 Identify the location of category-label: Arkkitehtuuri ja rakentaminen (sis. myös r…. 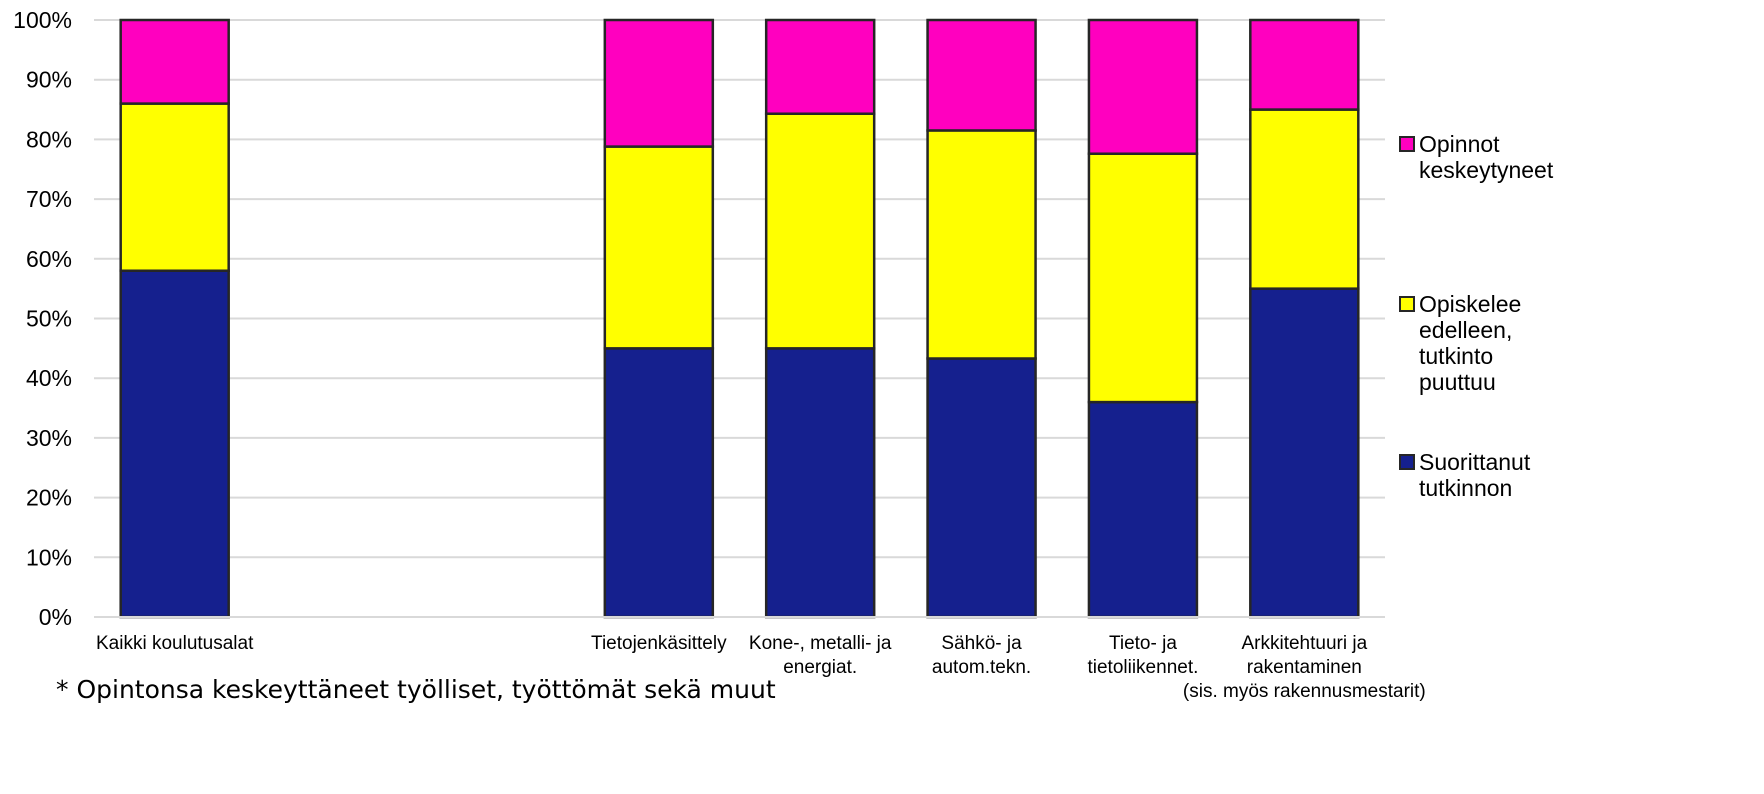
(1304, 667).